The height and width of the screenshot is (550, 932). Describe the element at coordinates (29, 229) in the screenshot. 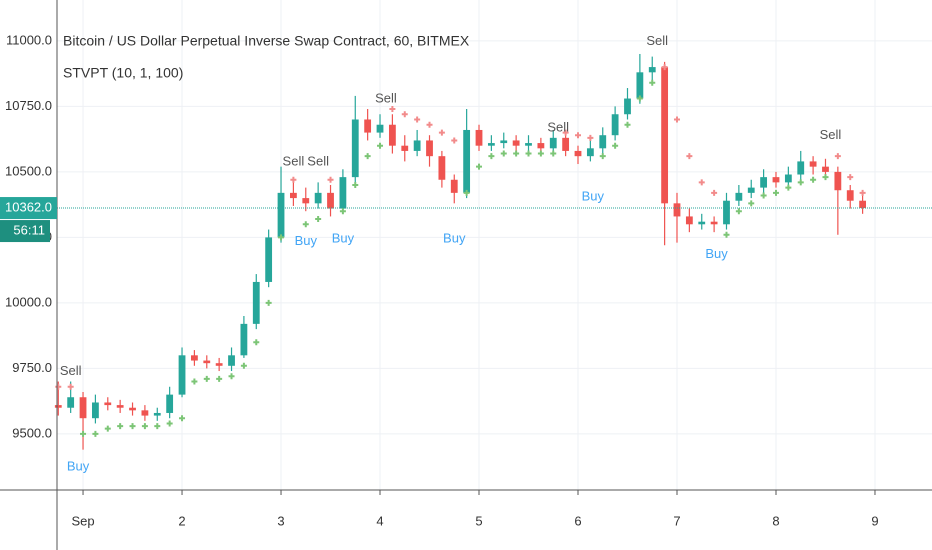

I see `countdown-label: 56:11` at that location.